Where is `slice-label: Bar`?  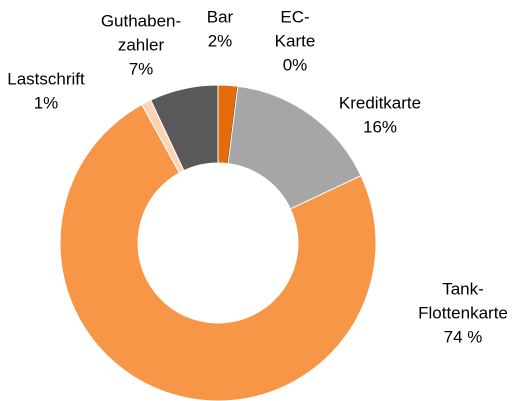 slice-label: Bar is located at coordinates (220, 16).